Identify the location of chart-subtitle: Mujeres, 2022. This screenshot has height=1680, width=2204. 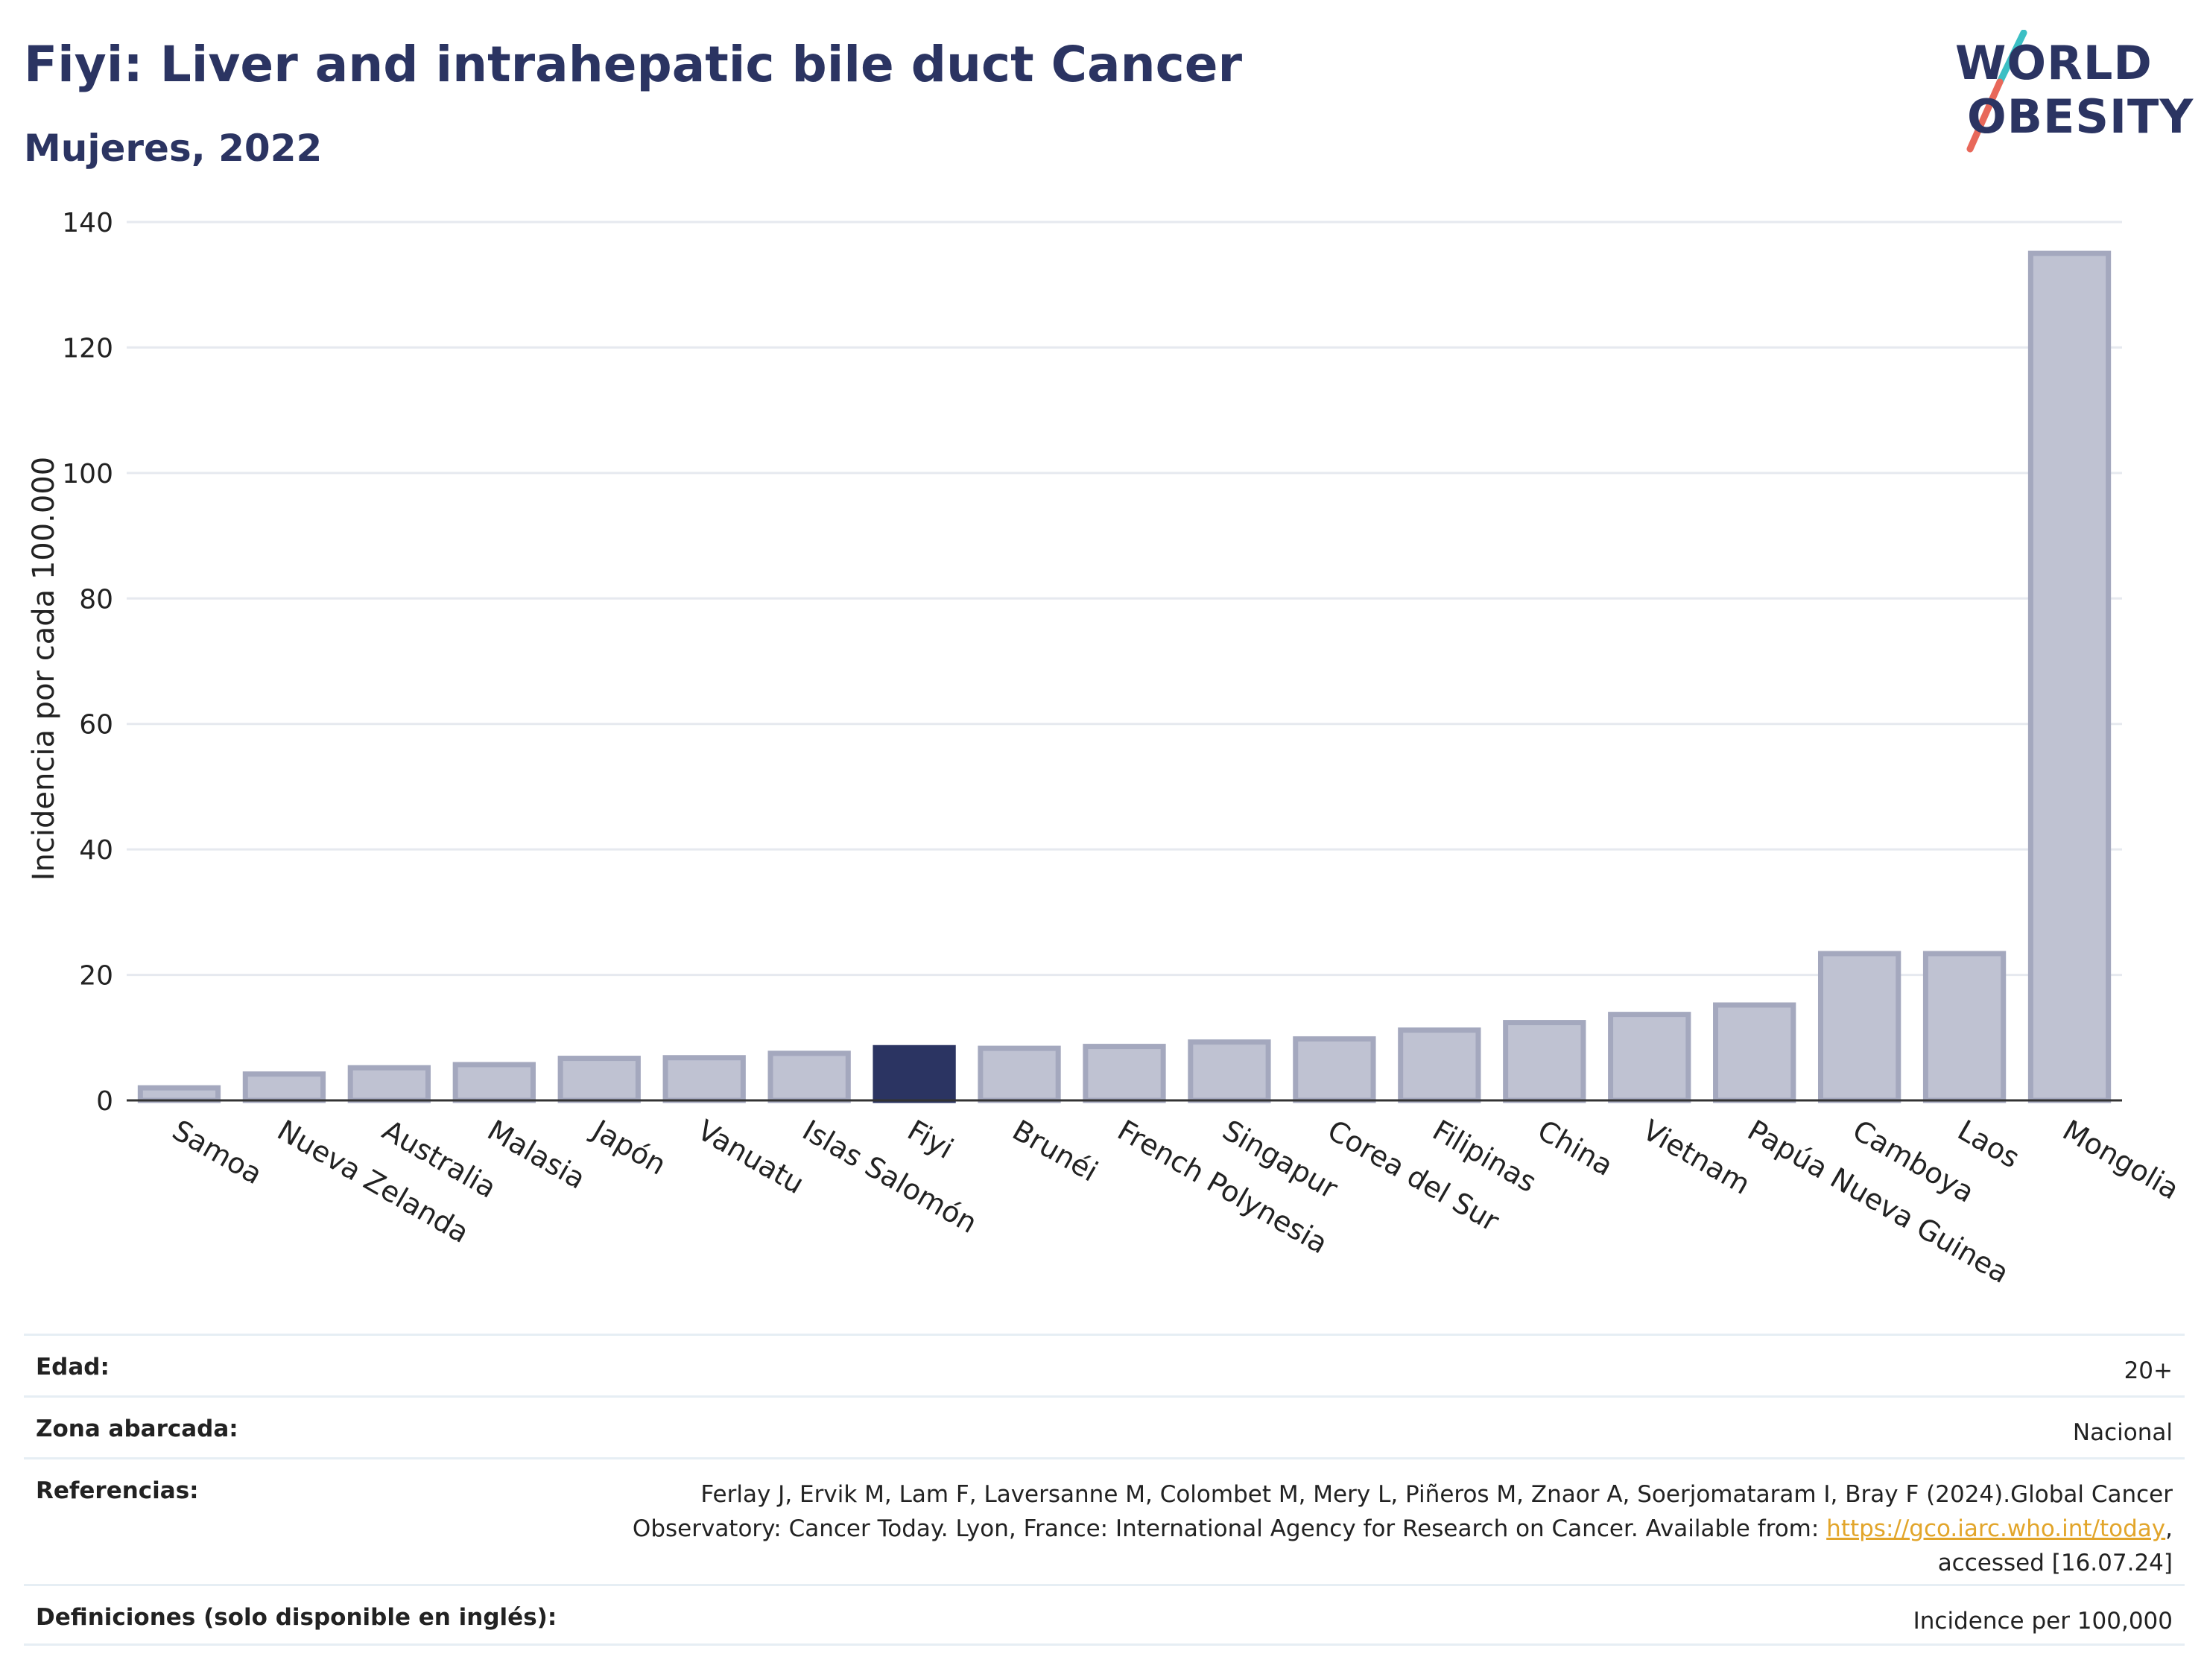
(173, 148).